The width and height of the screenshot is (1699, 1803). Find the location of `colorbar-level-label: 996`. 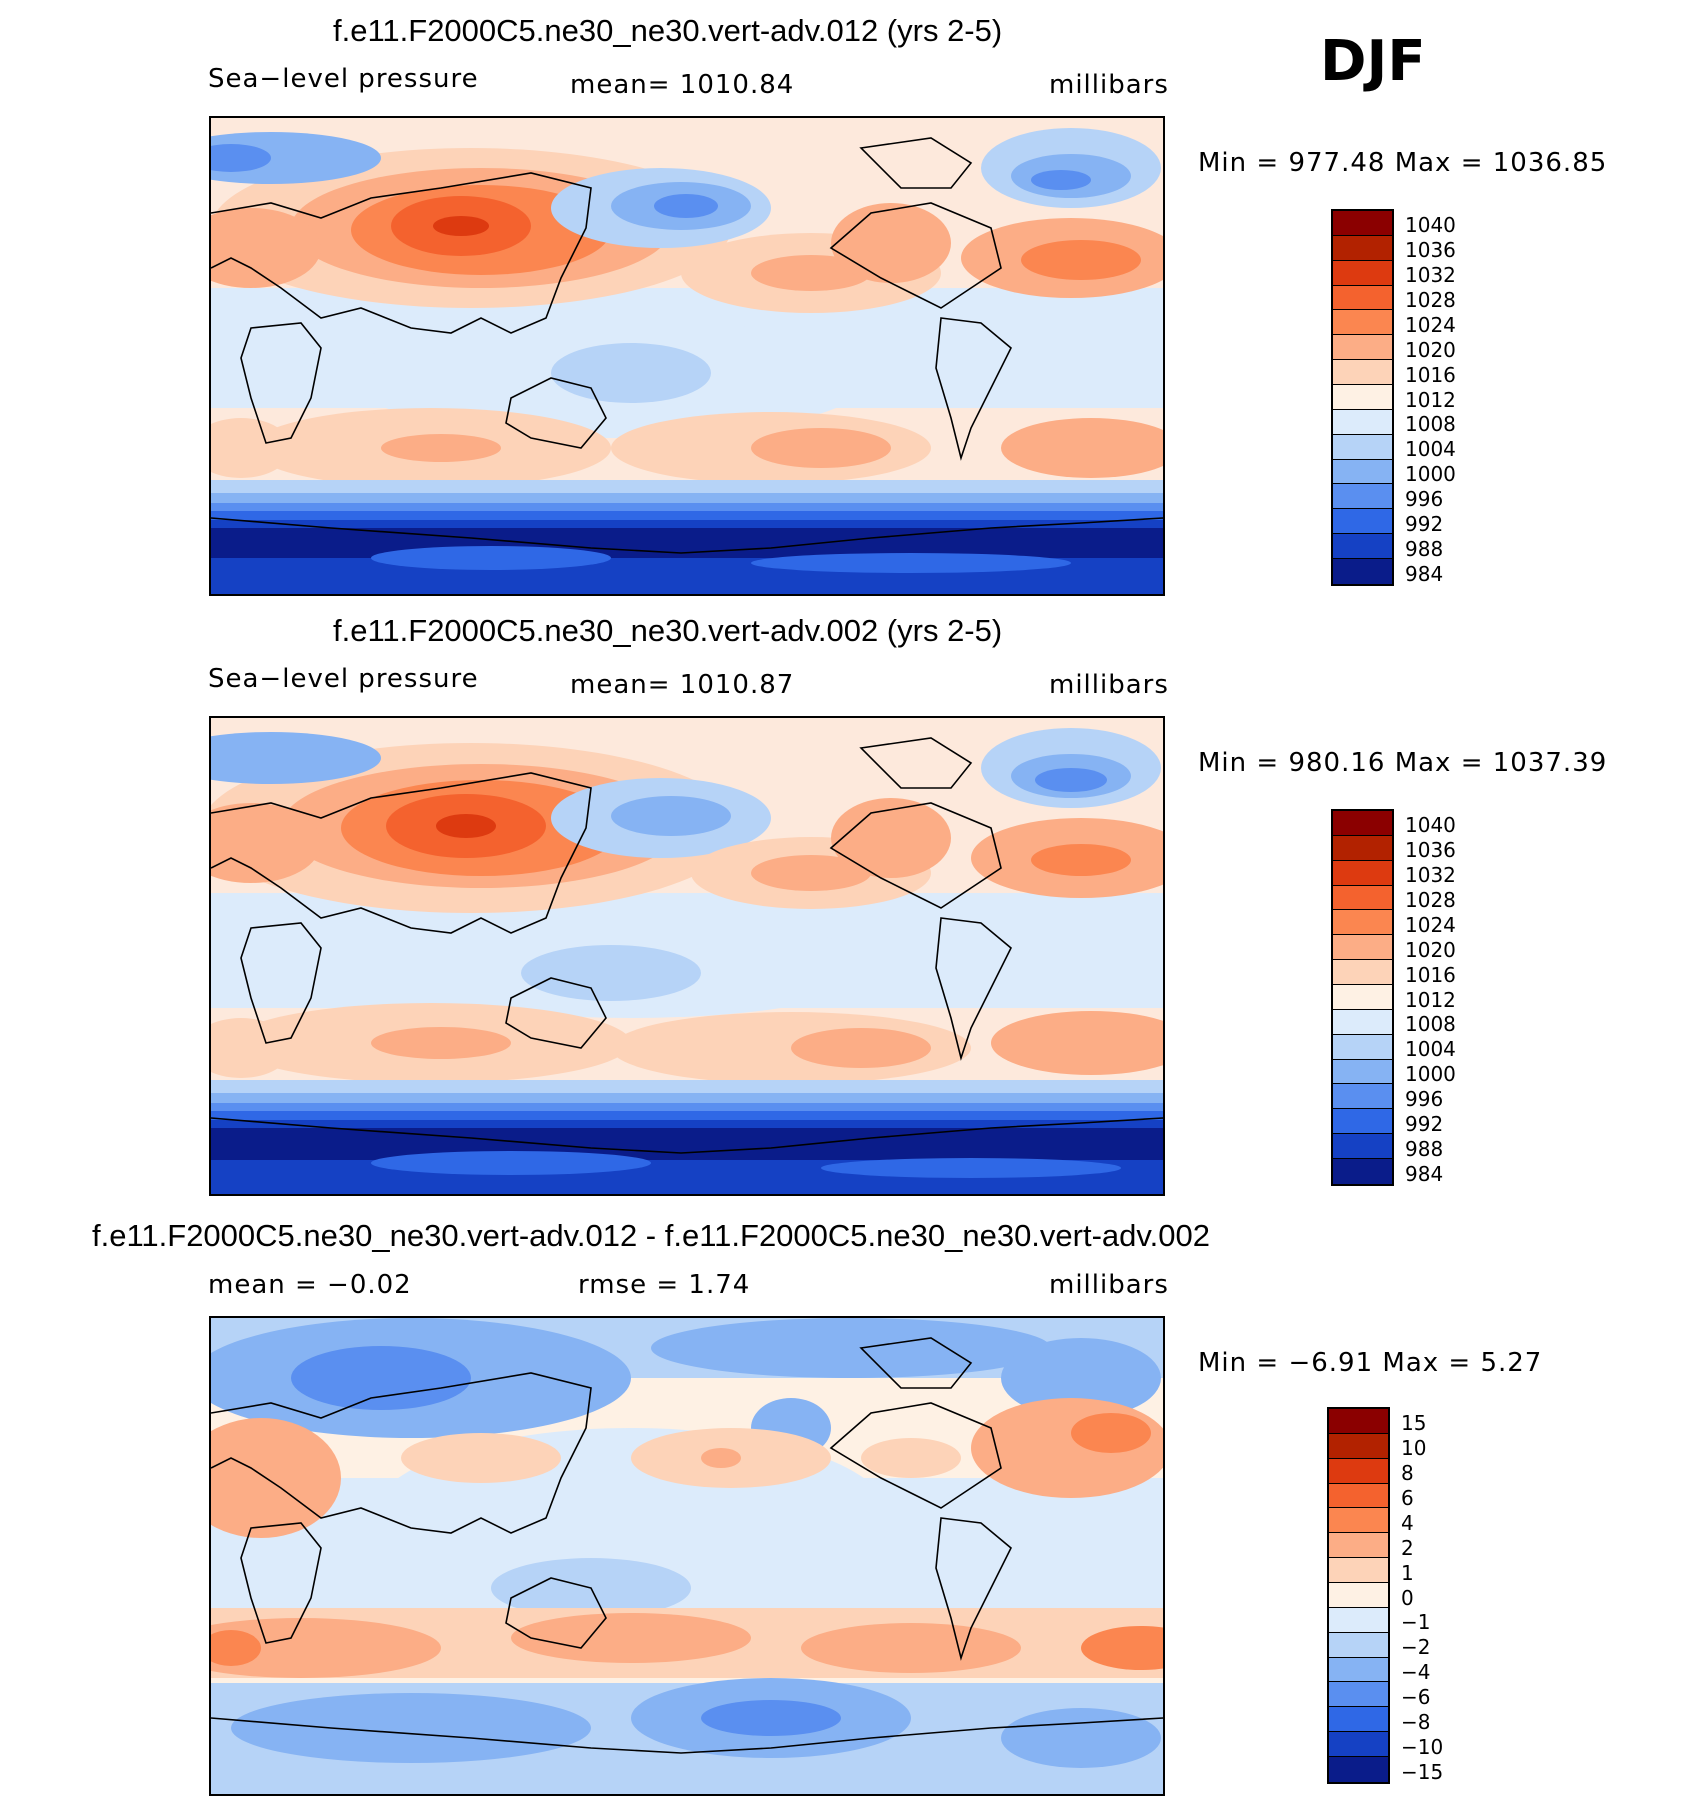

colorbar-level-label: 996 is located at coordinates (1424, 1098).